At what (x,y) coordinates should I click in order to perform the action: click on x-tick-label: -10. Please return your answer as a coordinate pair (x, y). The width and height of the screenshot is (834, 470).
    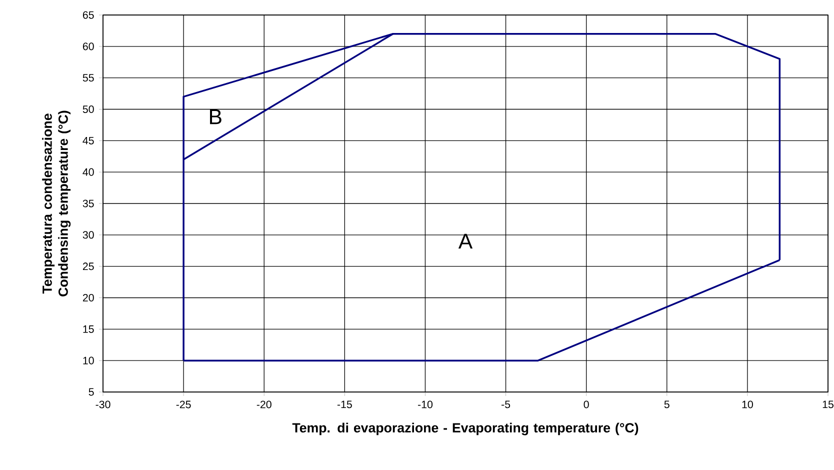
    Looking at the image, I should click on (425, 404).